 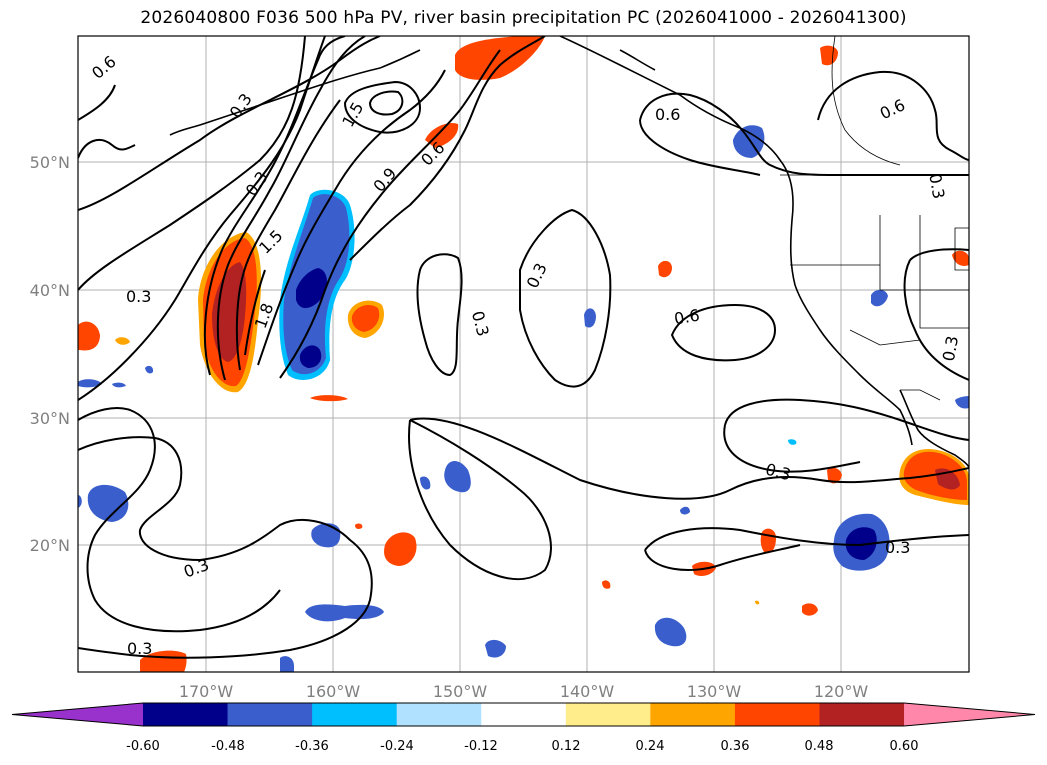 What do you see at coordinates (50, 545) in the screenshot?
I see `lat-label: 20°N` at bounding box center [50, 545].